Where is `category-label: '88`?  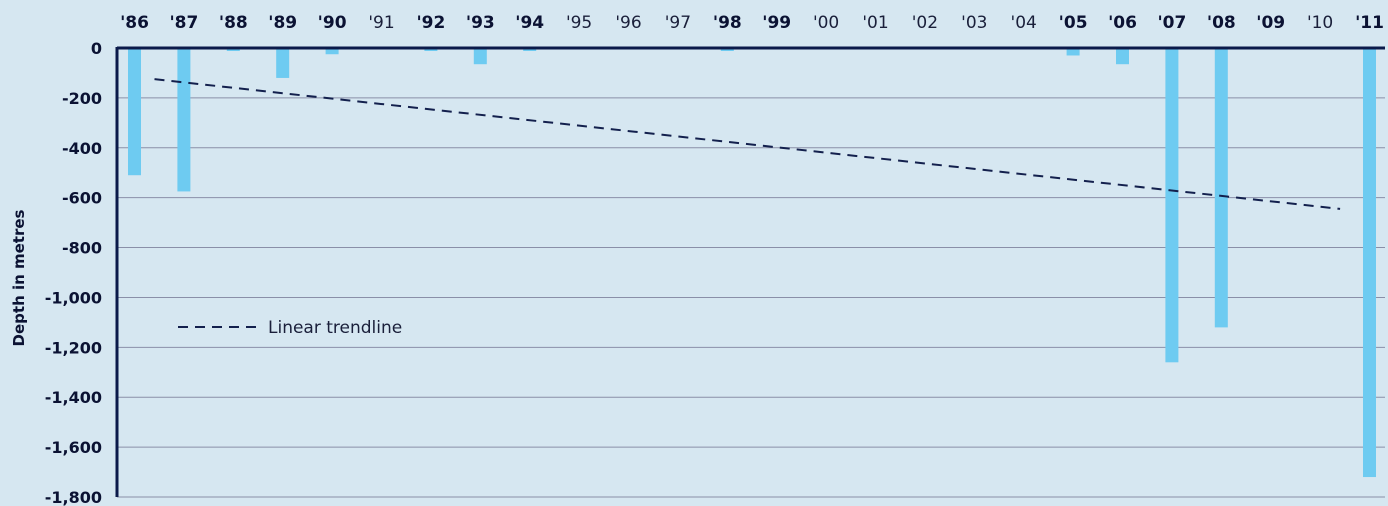
category-label: '88 is located at coordinates (233, 23).